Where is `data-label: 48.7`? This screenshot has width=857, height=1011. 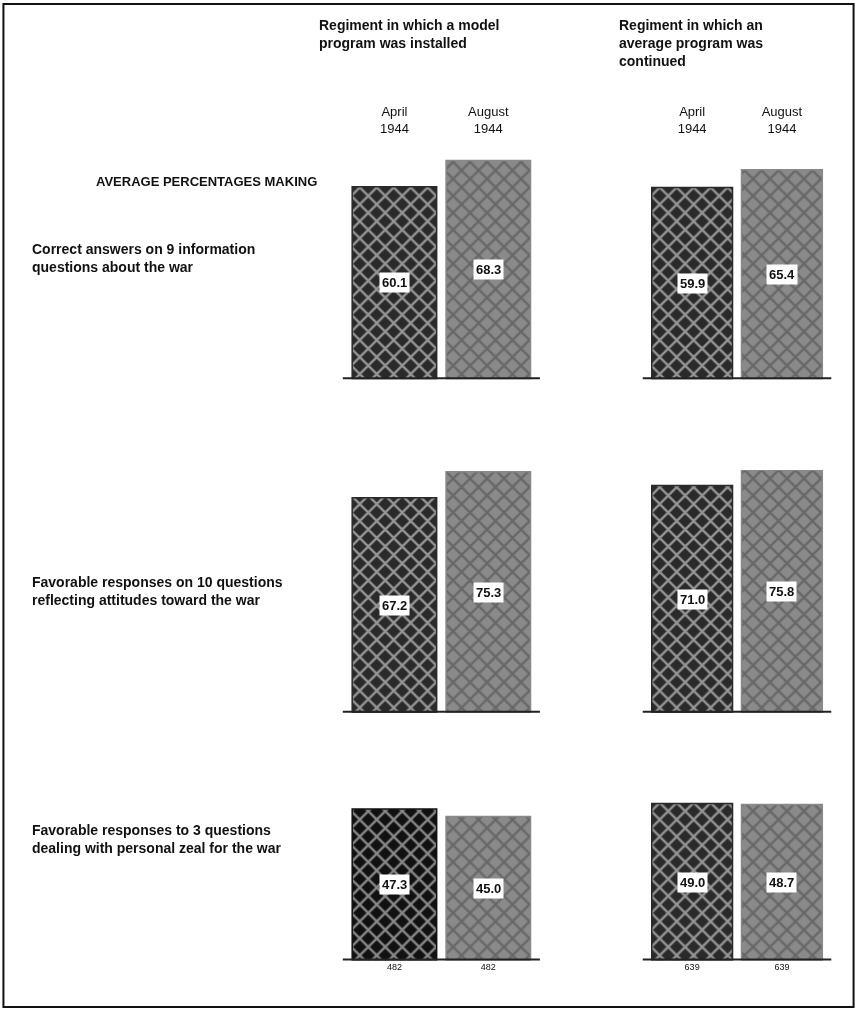 data-label: 48.7 is located at coordinates (782, 882).